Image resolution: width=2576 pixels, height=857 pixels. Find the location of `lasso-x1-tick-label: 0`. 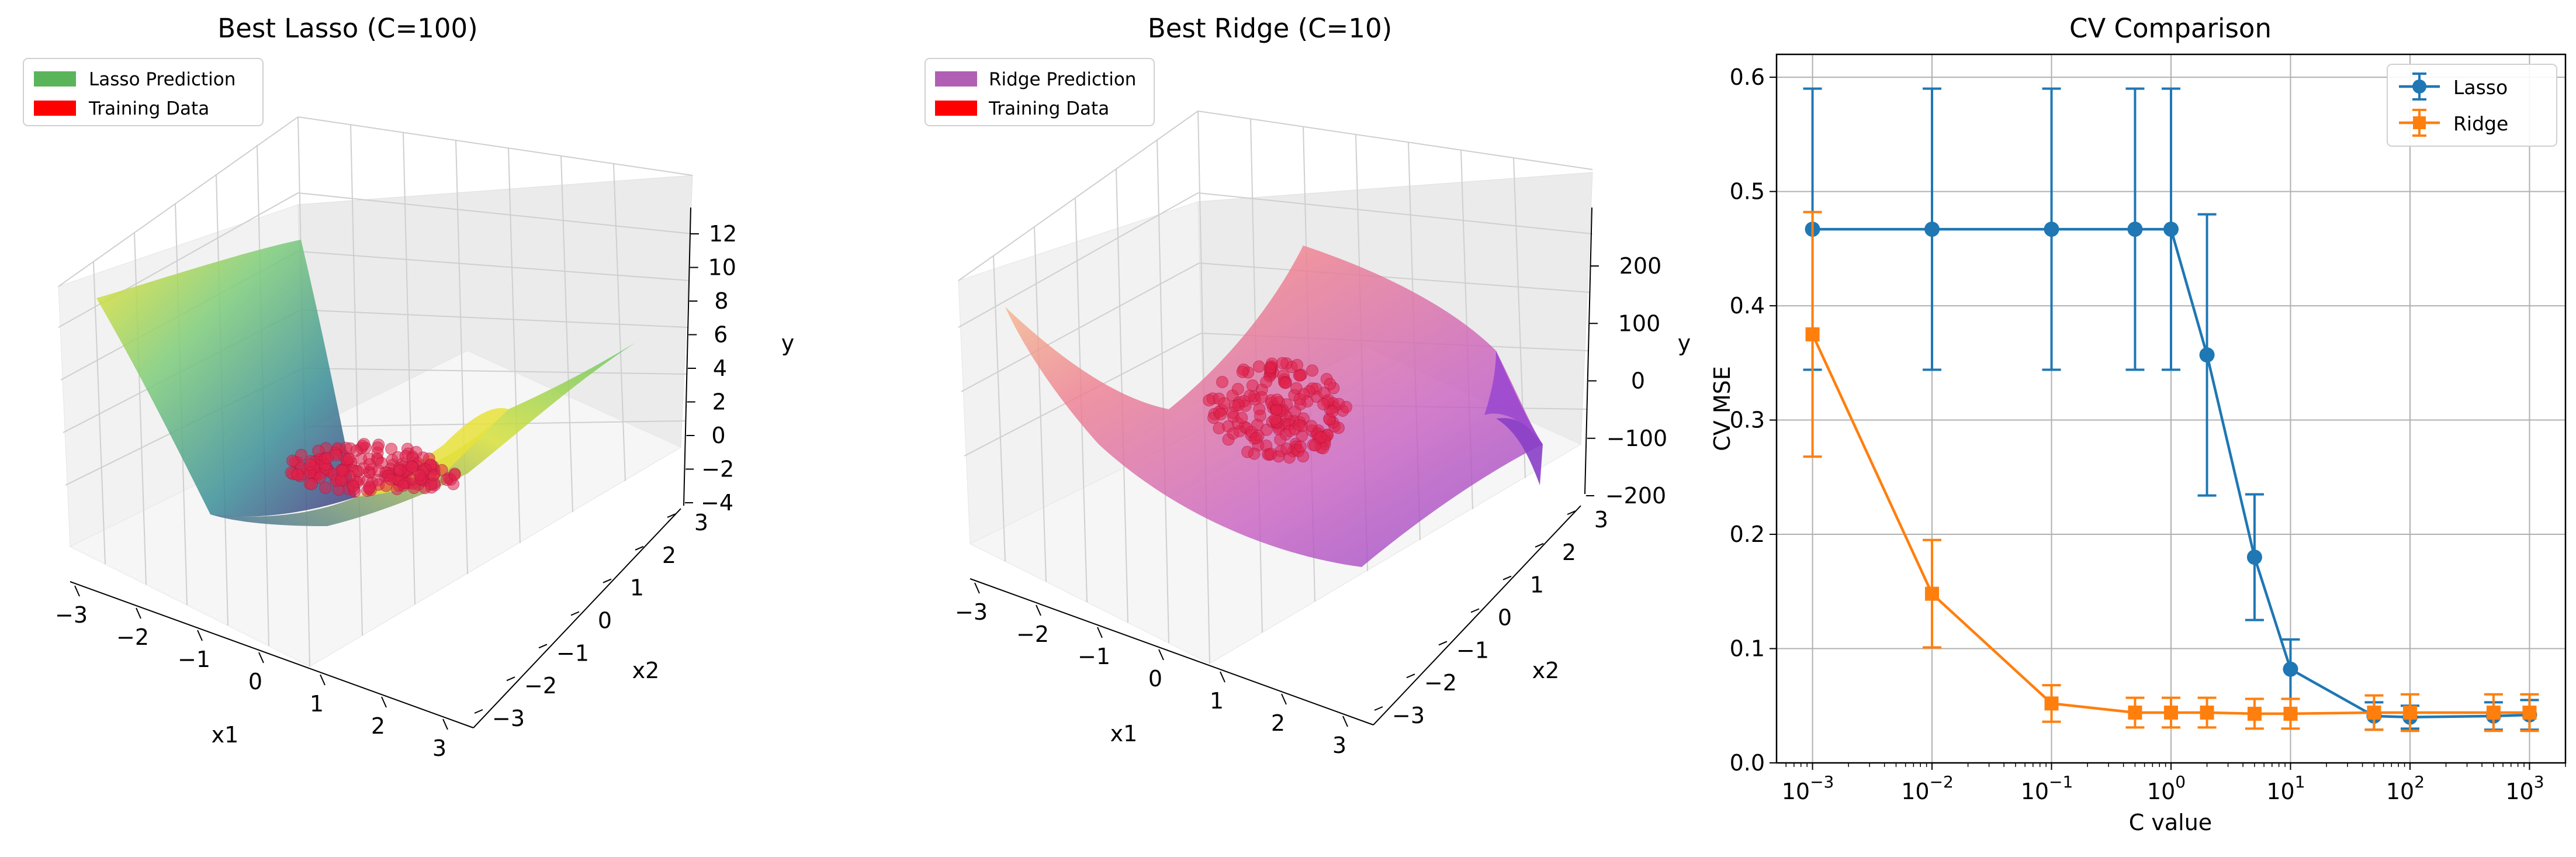

lasso-x1-tick-label: 0 is located at coordinates (255, 681).